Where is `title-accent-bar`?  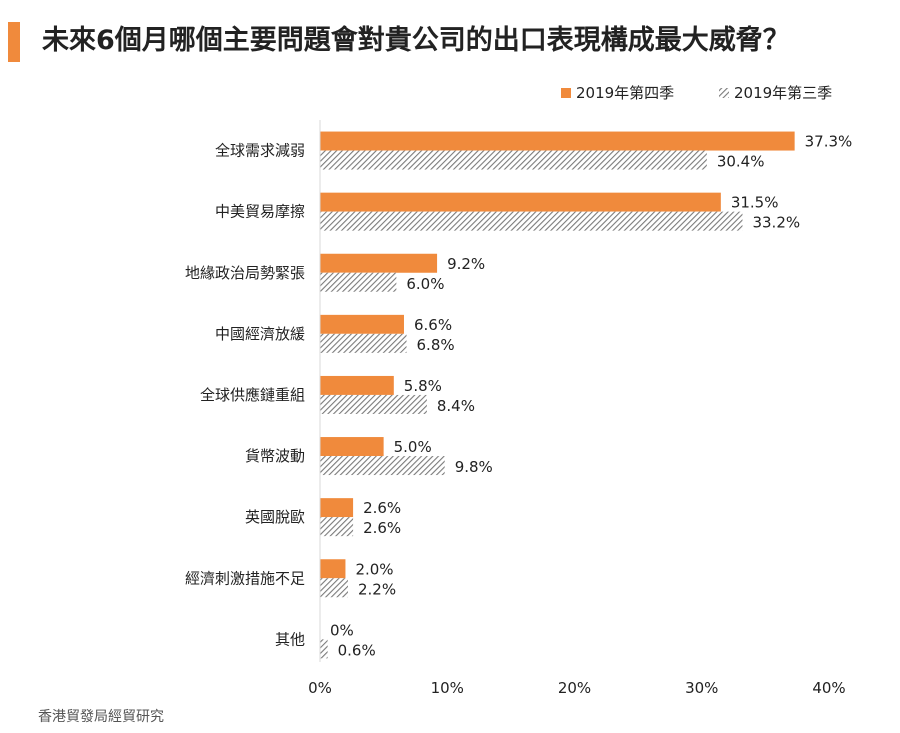 title-accent-bar is located at coordinates (14, 42).